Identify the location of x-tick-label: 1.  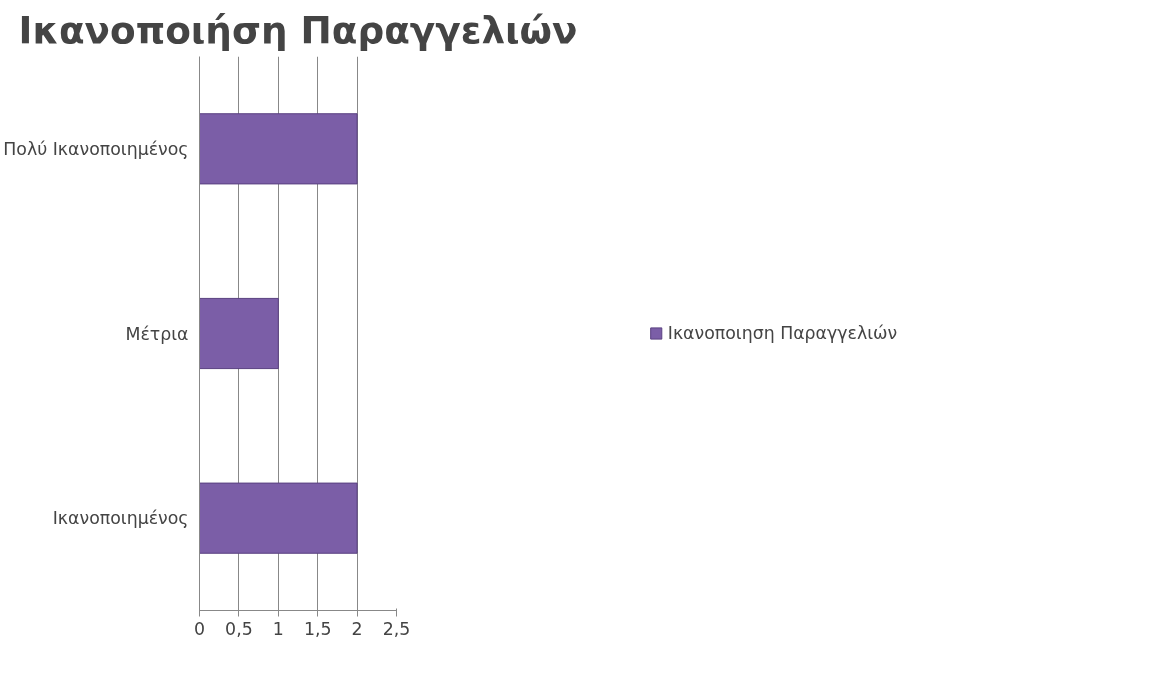
(278, 628).